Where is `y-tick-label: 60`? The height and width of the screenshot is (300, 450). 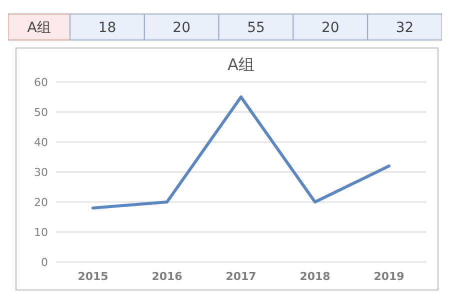
y-tick-label: 60 is located at coordinates (41, 82).